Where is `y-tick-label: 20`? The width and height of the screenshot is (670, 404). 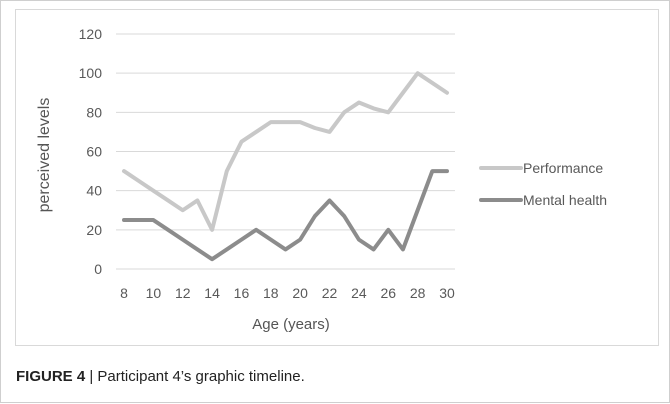 y-tick-label: 20 is located at coordinates (94, 230).